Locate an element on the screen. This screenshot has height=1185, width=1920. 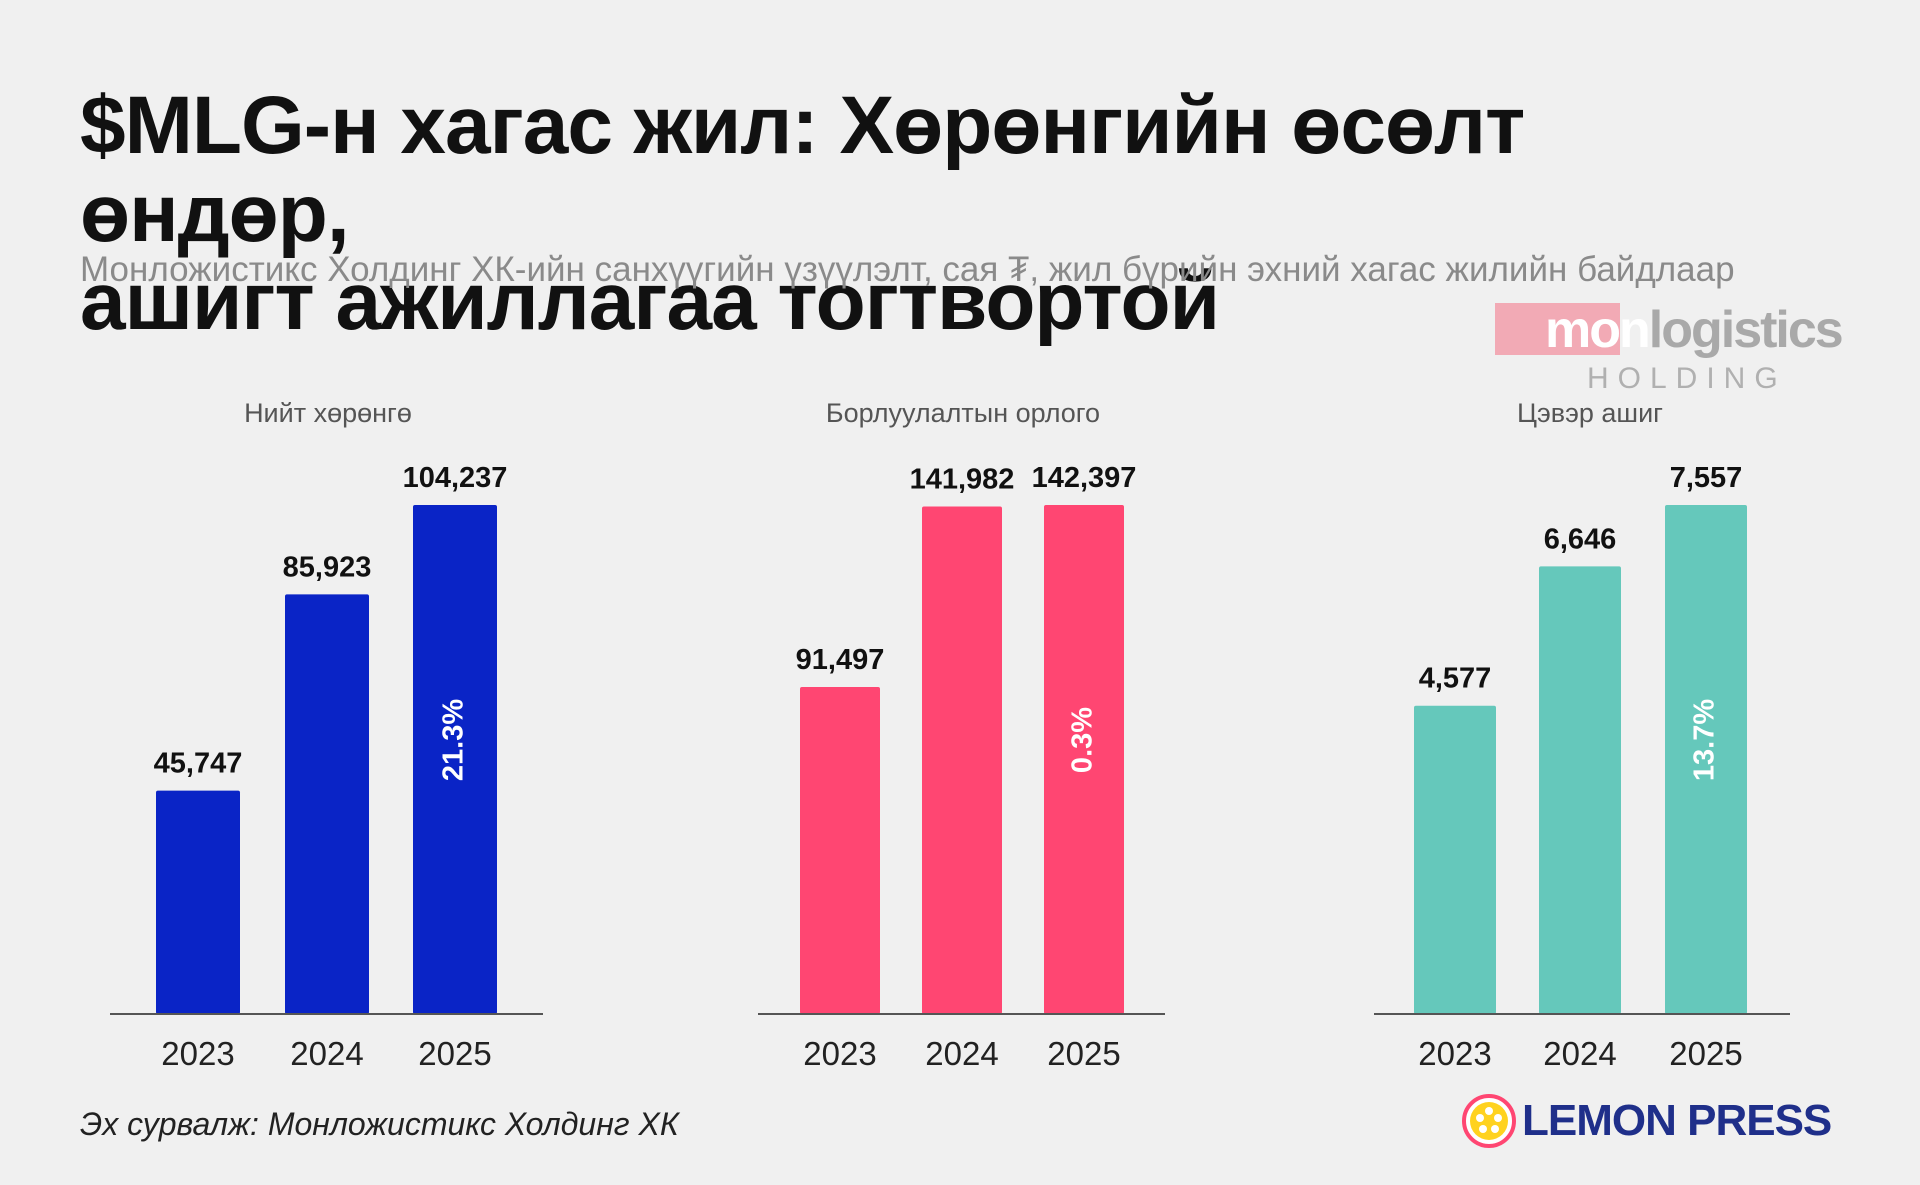
logo-holding: HOLDING is located at coordinates (1687, 378).